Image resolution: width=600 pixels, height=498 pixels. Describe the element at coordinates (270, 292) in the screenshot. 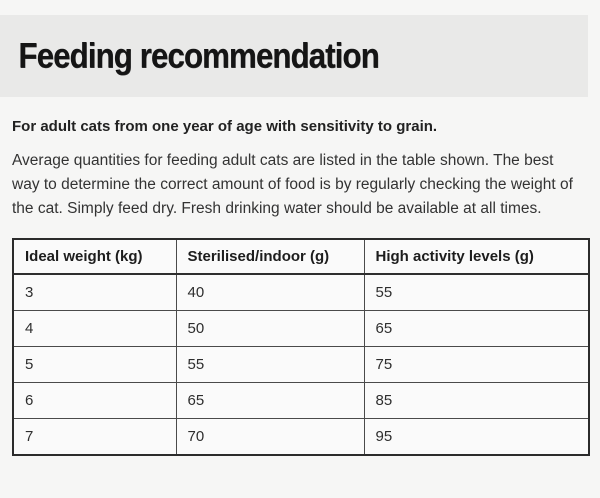

I see `cell-sterilised: 40` at that location.